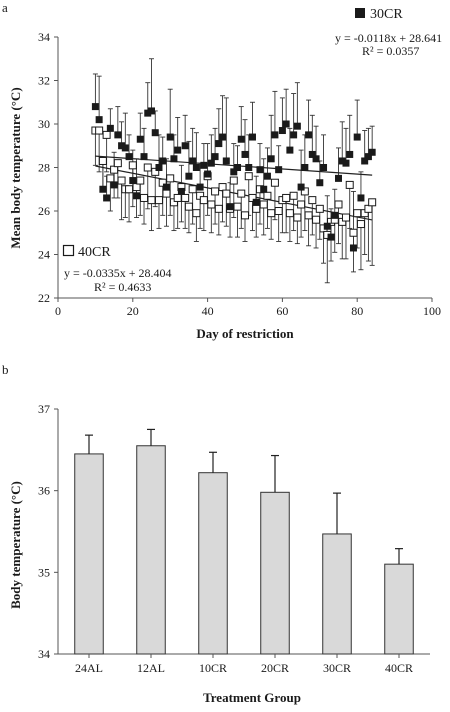 This screenshot has height=712, width=450. What do you see at coordinates (15, 545) in the screenshot?
I see `panel-b-y-axis-title: Body temperature (°C)` at bounding box center [15, 545].